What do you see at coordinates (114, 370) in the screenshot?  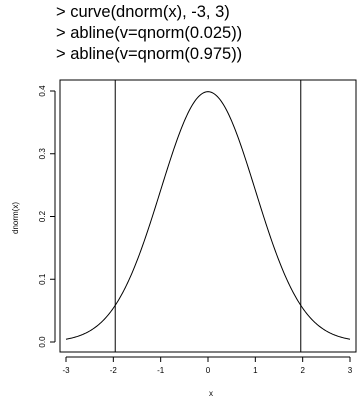 I see `x-tick-label: -2` at bounding box center [114, 370].